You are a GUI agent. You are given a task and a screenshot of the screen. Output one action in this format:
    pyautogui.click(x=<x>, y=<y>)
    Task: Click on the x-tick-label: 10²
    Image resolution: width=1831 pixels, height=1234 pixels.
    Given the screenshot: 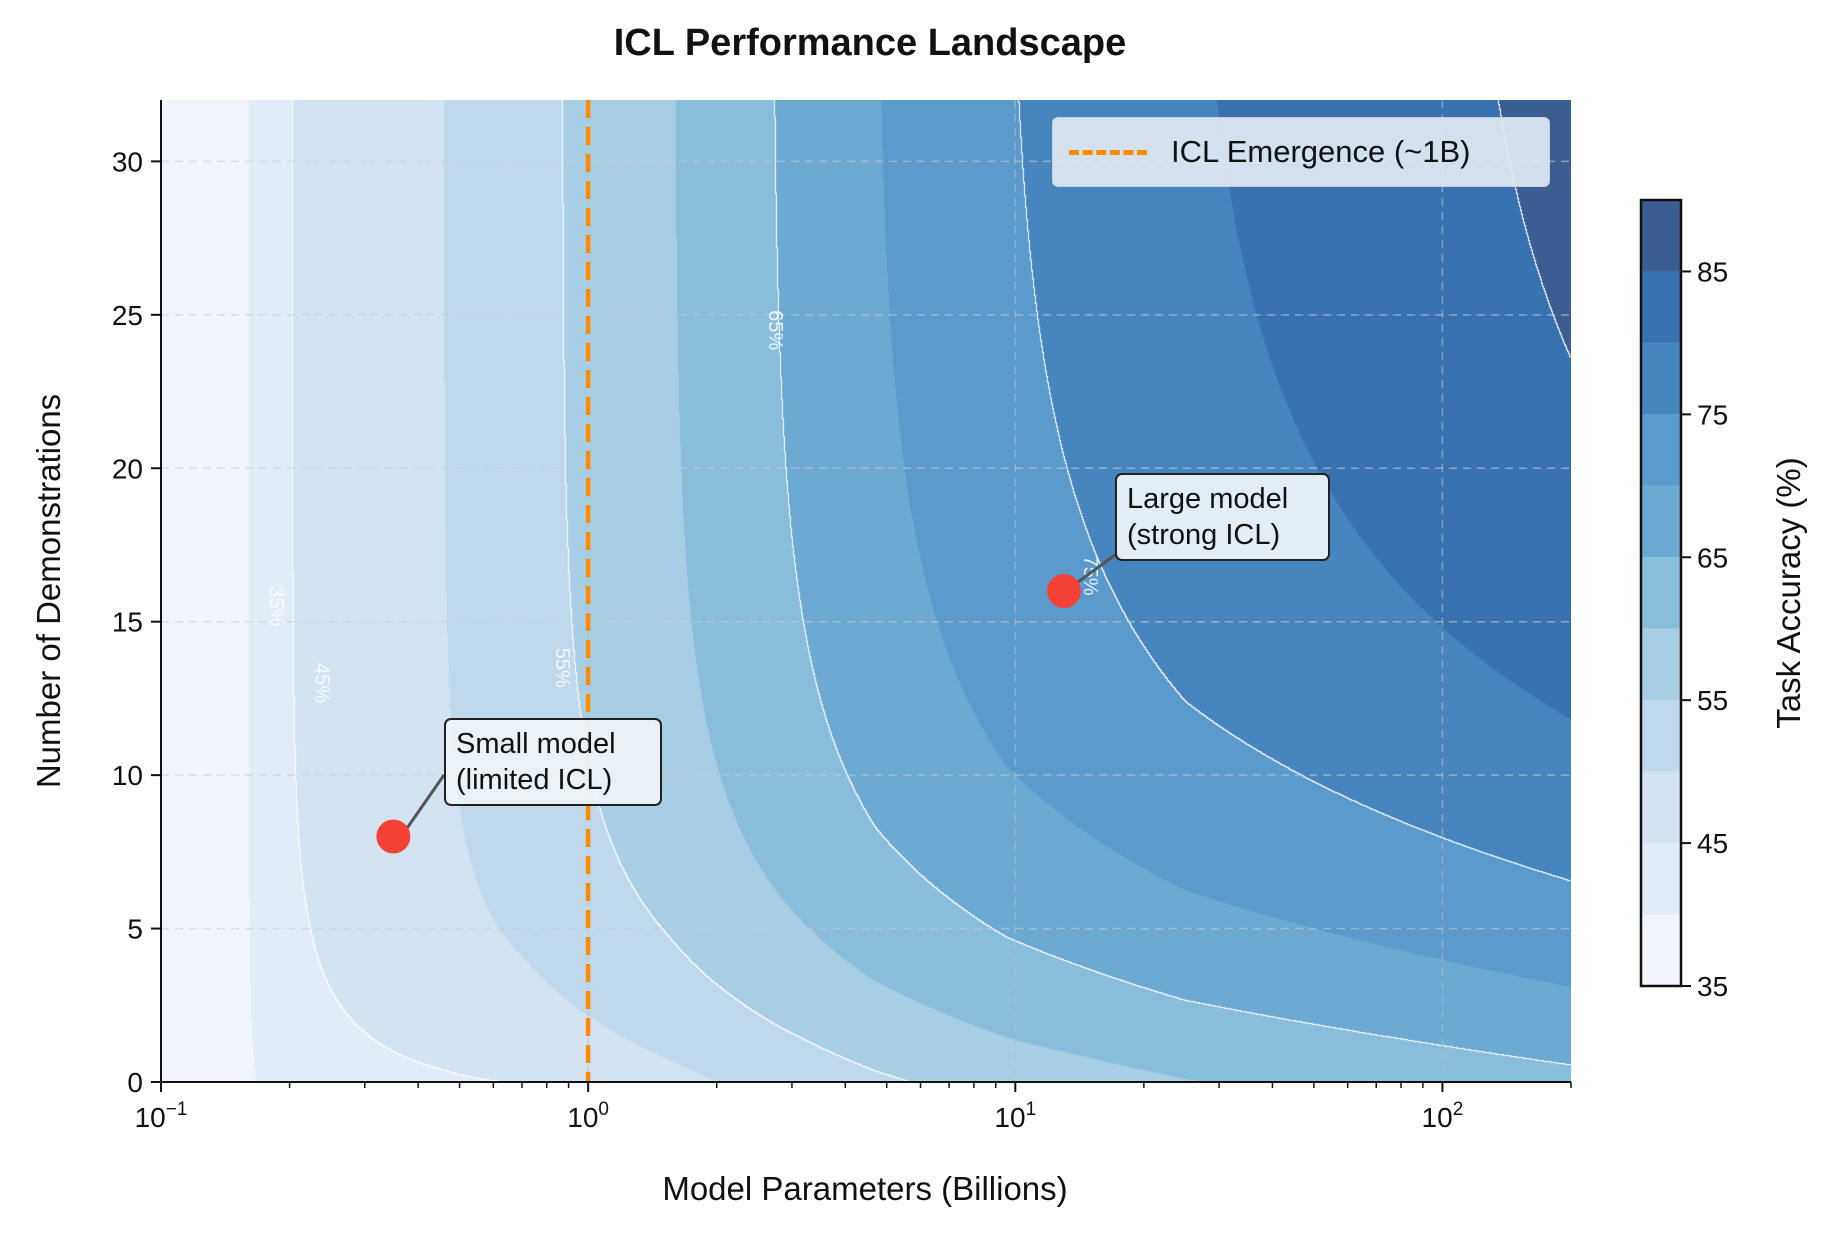 What is the action you would take?
    pyautogui.click(x=1443, y=1116)
    